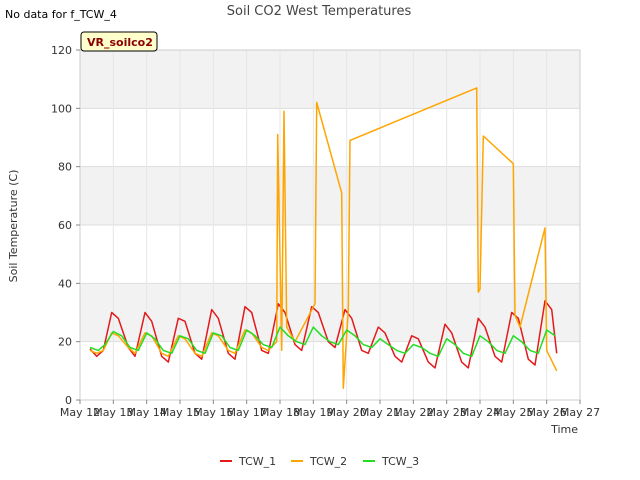 This screenshot has width=640, height=480. I want to click on x-tick-label: May 19, so click(313, 412).